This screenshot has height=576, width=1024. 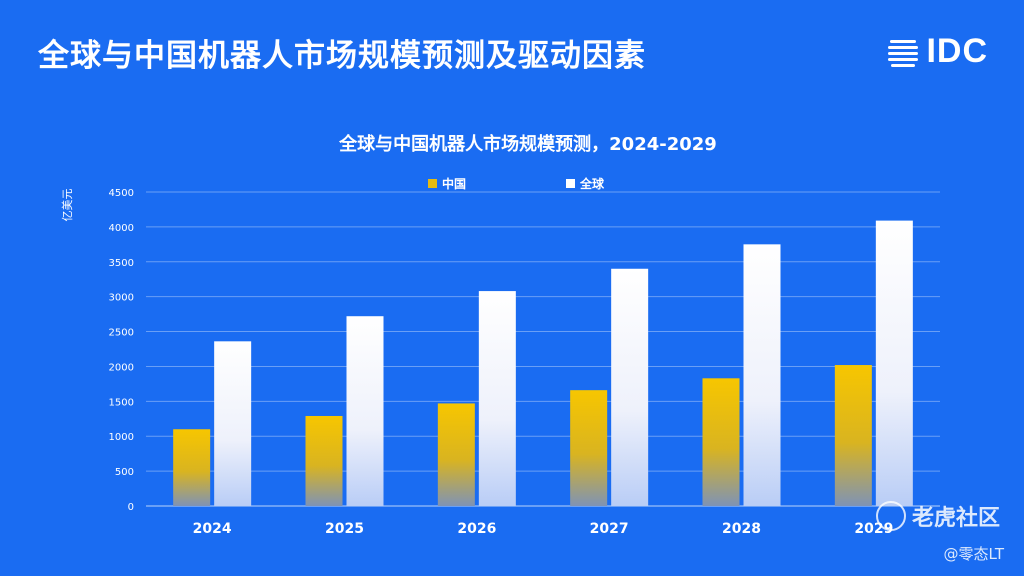 What do you see at coordinates (121, 367) in the screenshot?
I see `y-tick-label: 2000` at bounding box center [121, 367].